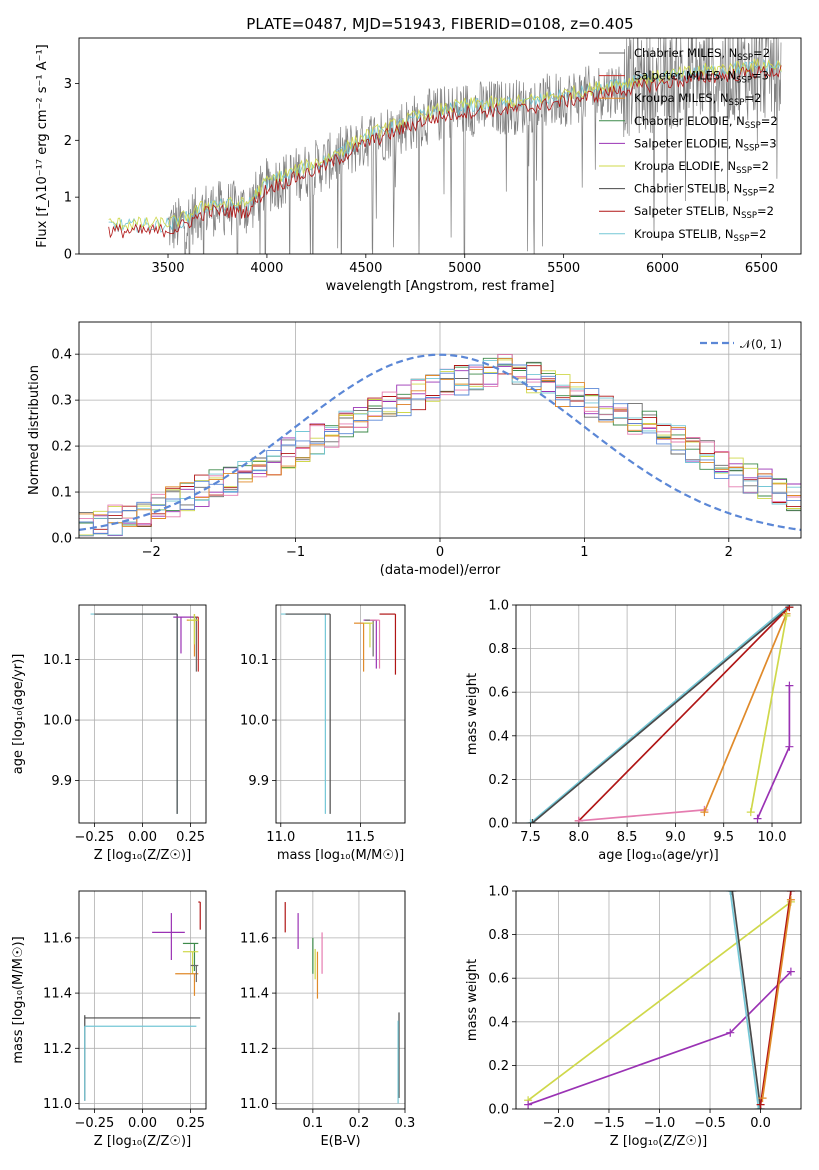  I want to click on x-tick-label: −1.0, so click(660, 1123).